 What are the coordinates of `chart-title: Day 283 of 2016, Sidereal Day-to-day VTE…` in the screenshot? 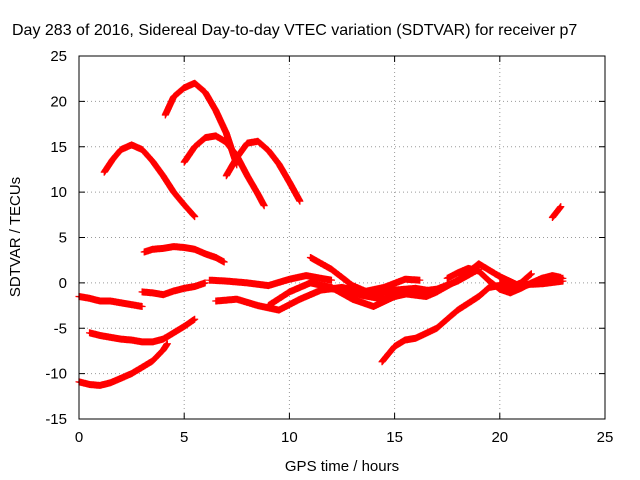 It's located at (294, 30).